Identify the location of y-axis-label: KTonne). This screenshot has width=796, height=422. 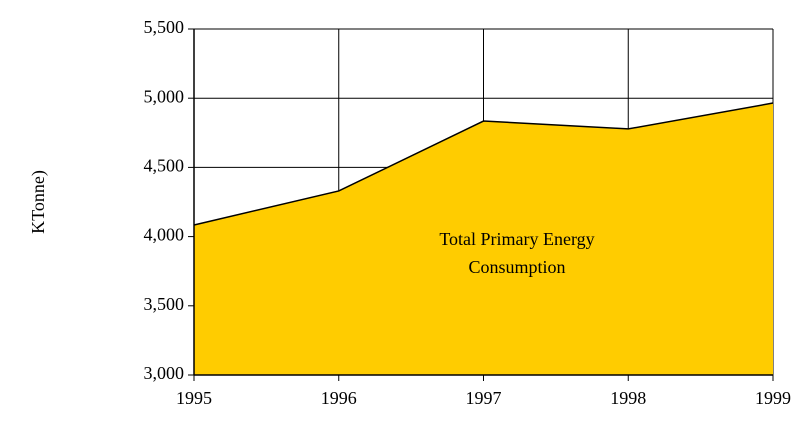
(38, 202).